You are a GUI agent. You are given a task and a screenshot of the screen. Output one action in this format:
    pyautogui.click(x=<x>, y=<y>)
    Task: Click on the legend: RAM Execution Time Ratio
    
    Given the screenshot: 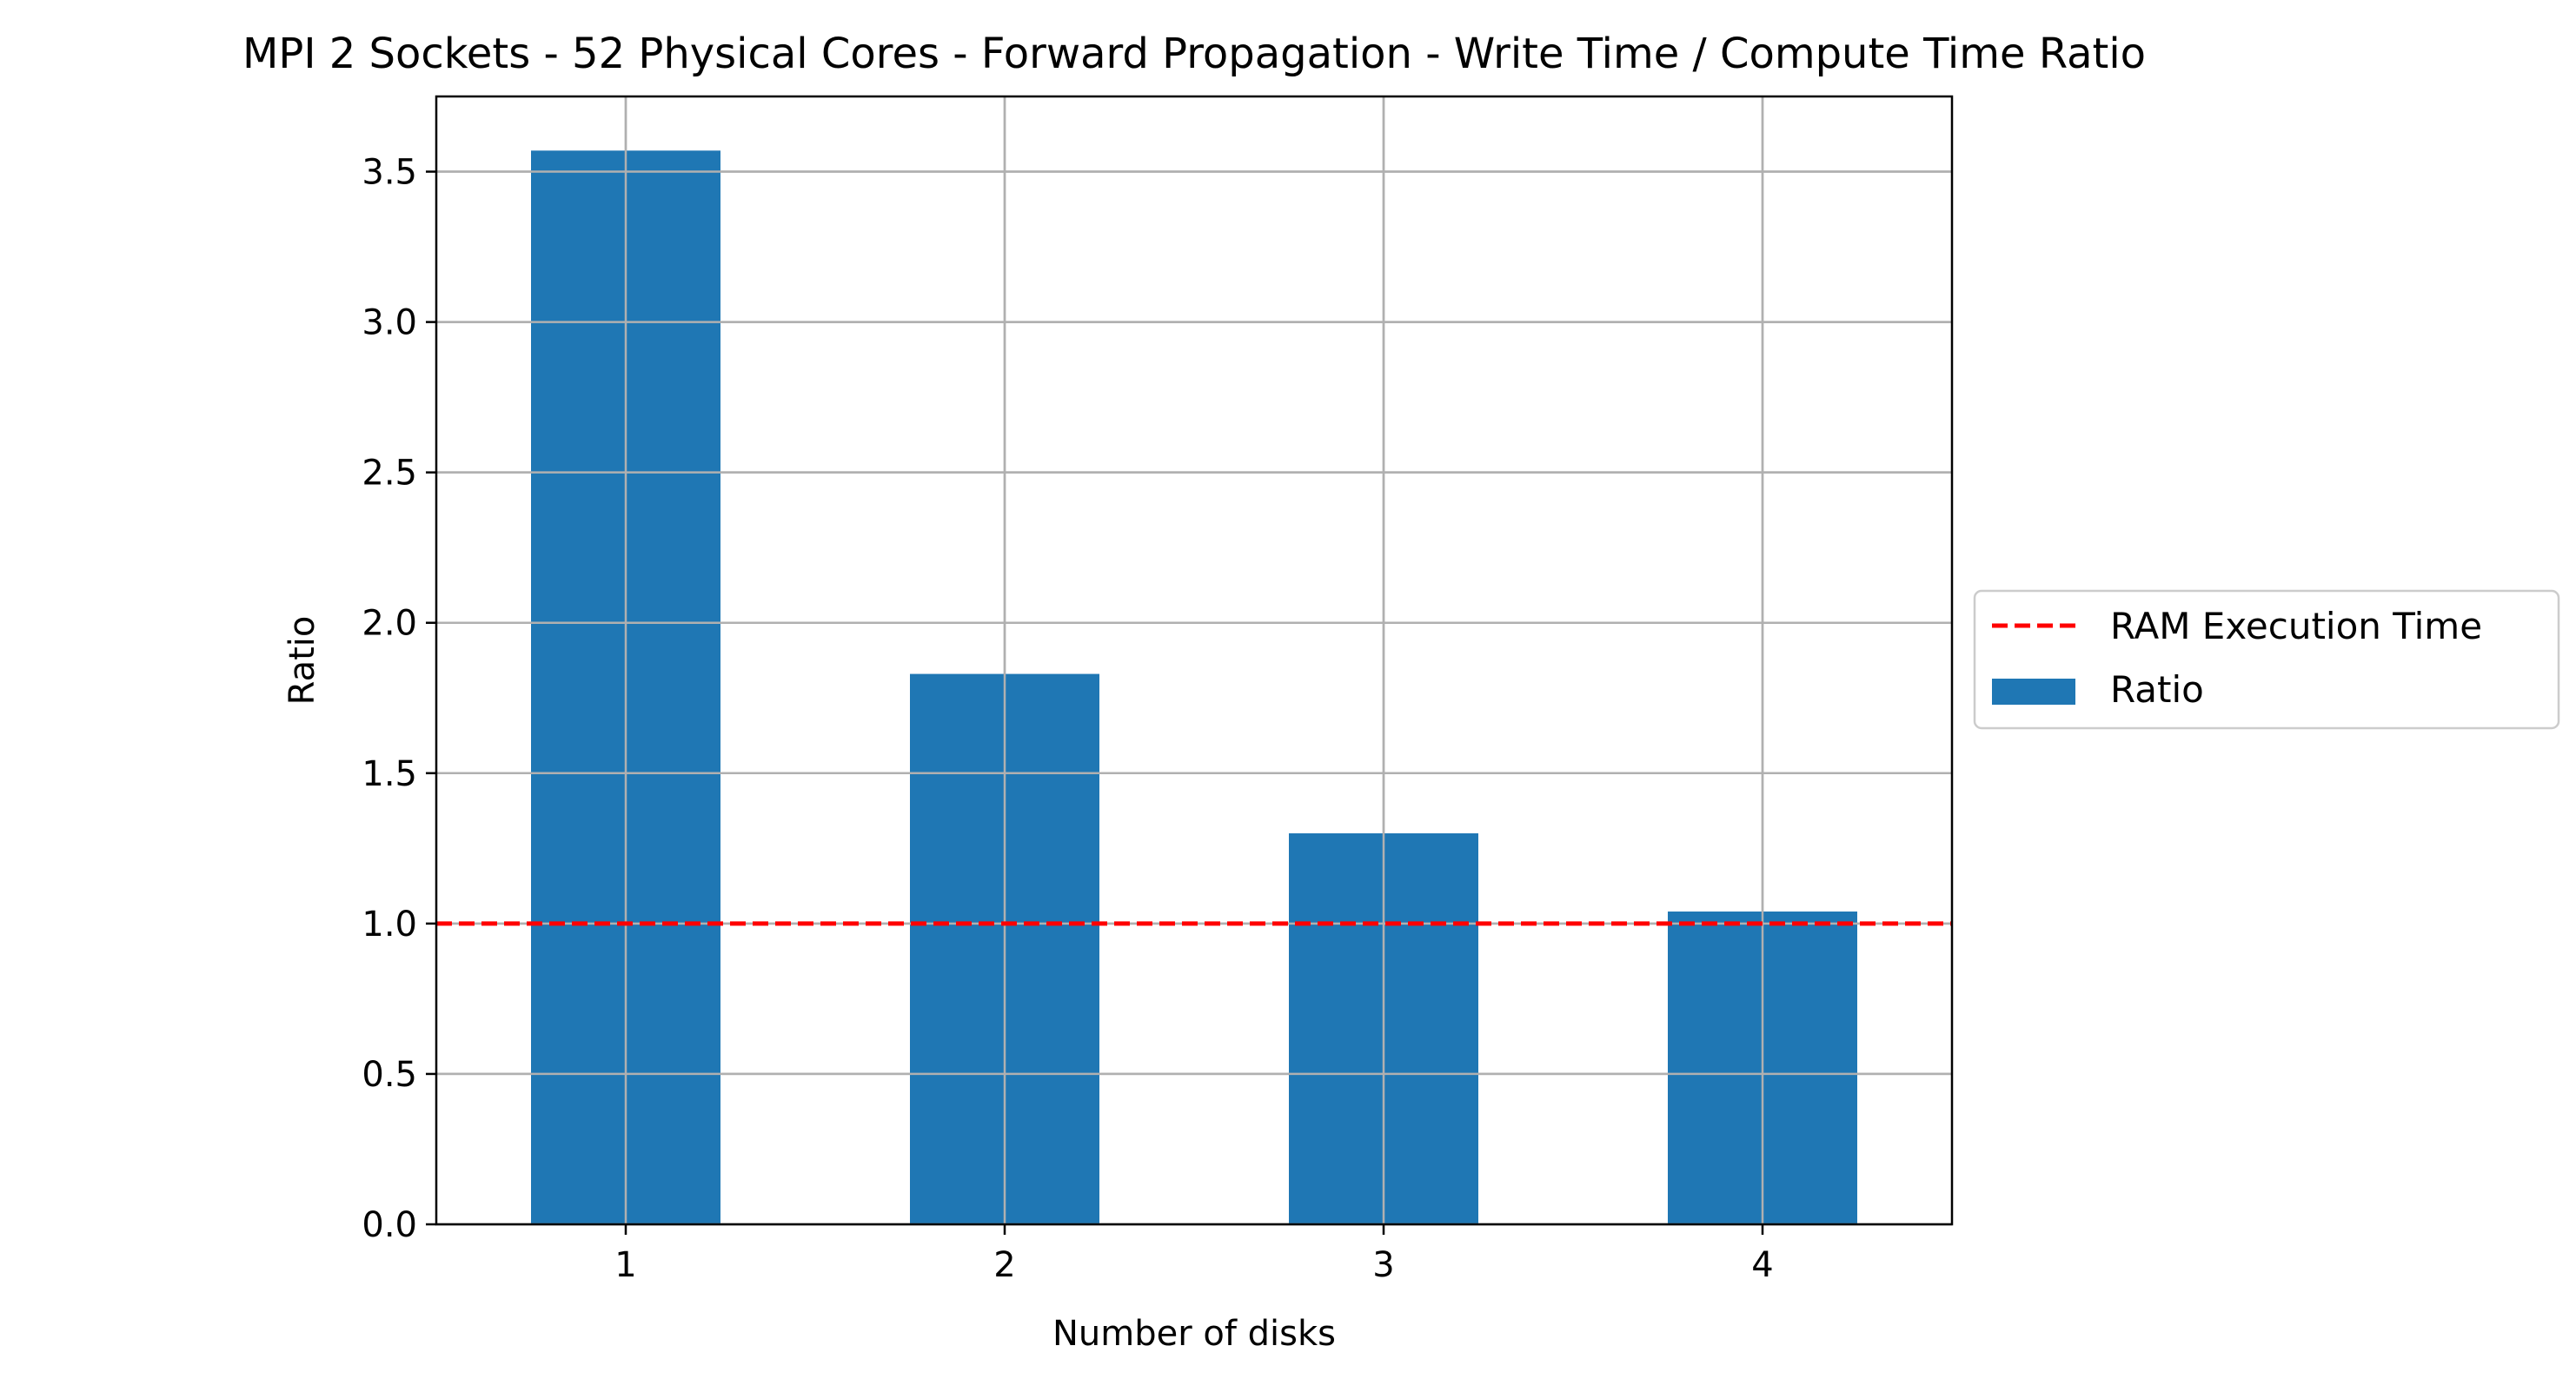 What is the action you would take?
    pyautogui.click(x=2266, y=660)
    